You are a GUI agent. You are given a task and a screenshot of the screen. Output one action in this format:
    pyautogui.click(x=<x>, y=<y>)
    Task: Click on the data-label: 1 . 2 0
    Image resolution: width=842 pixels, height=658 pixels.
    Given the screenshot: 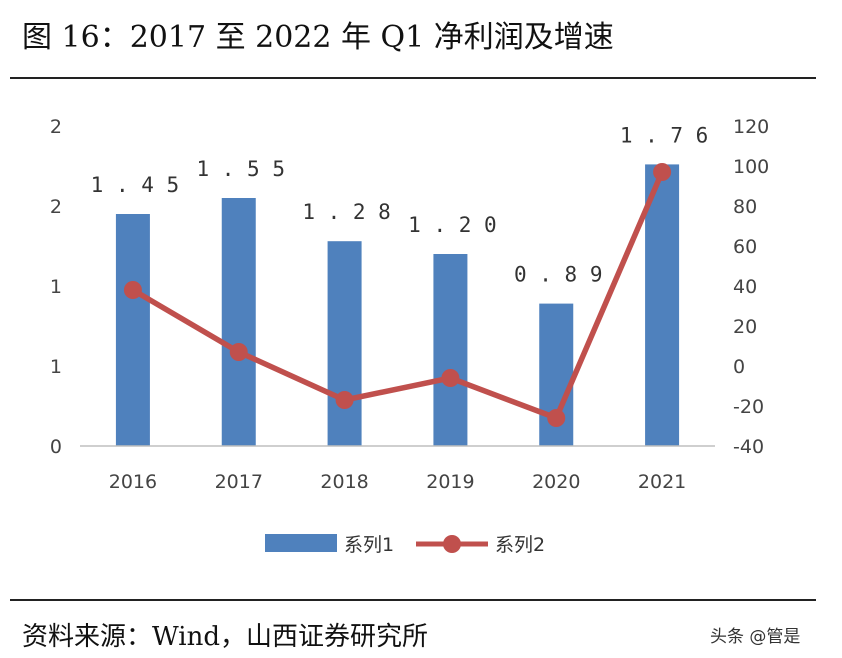 What is the action you would take?
    pyautogui.click(x=452, y=225)
    